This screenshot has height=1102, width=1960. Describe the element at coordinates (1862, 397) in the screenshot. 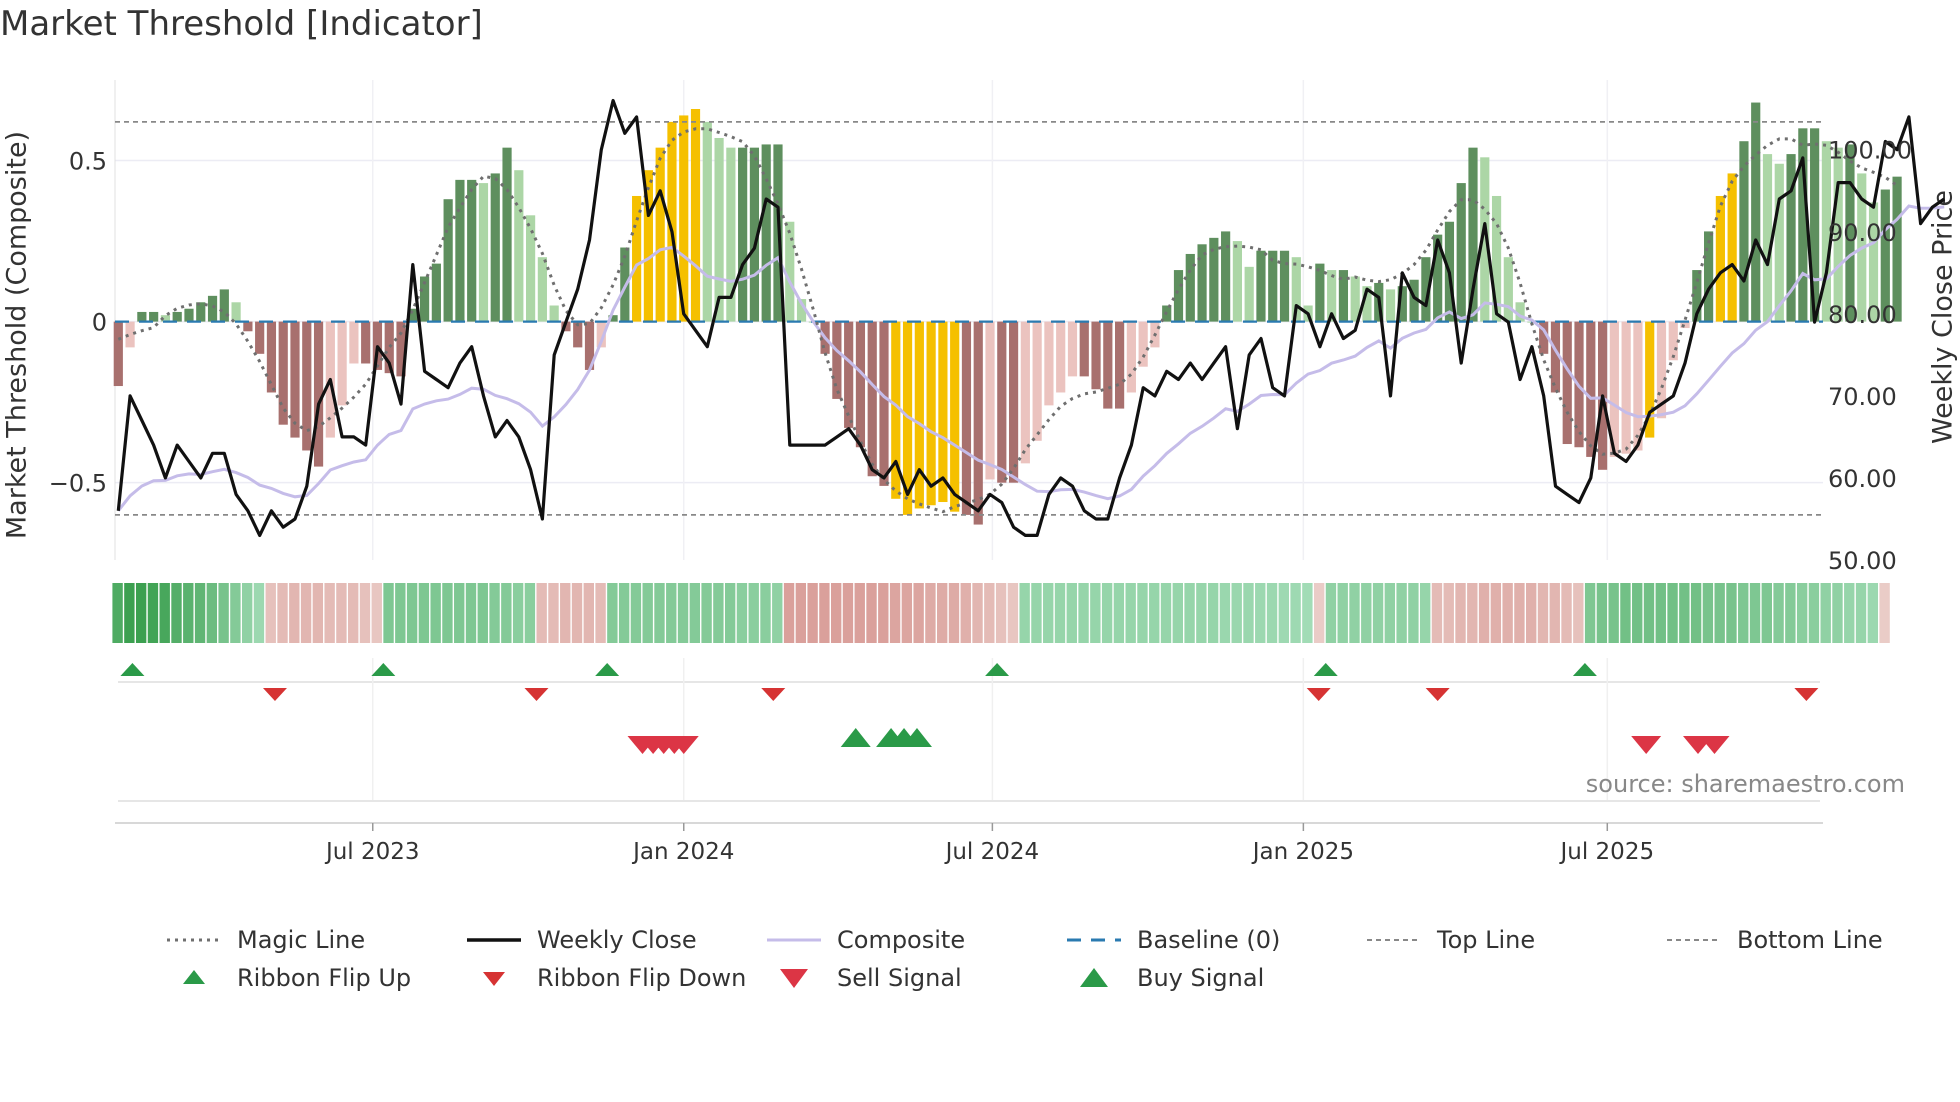

I see `y-tick-right-label: 70.00` at that location.